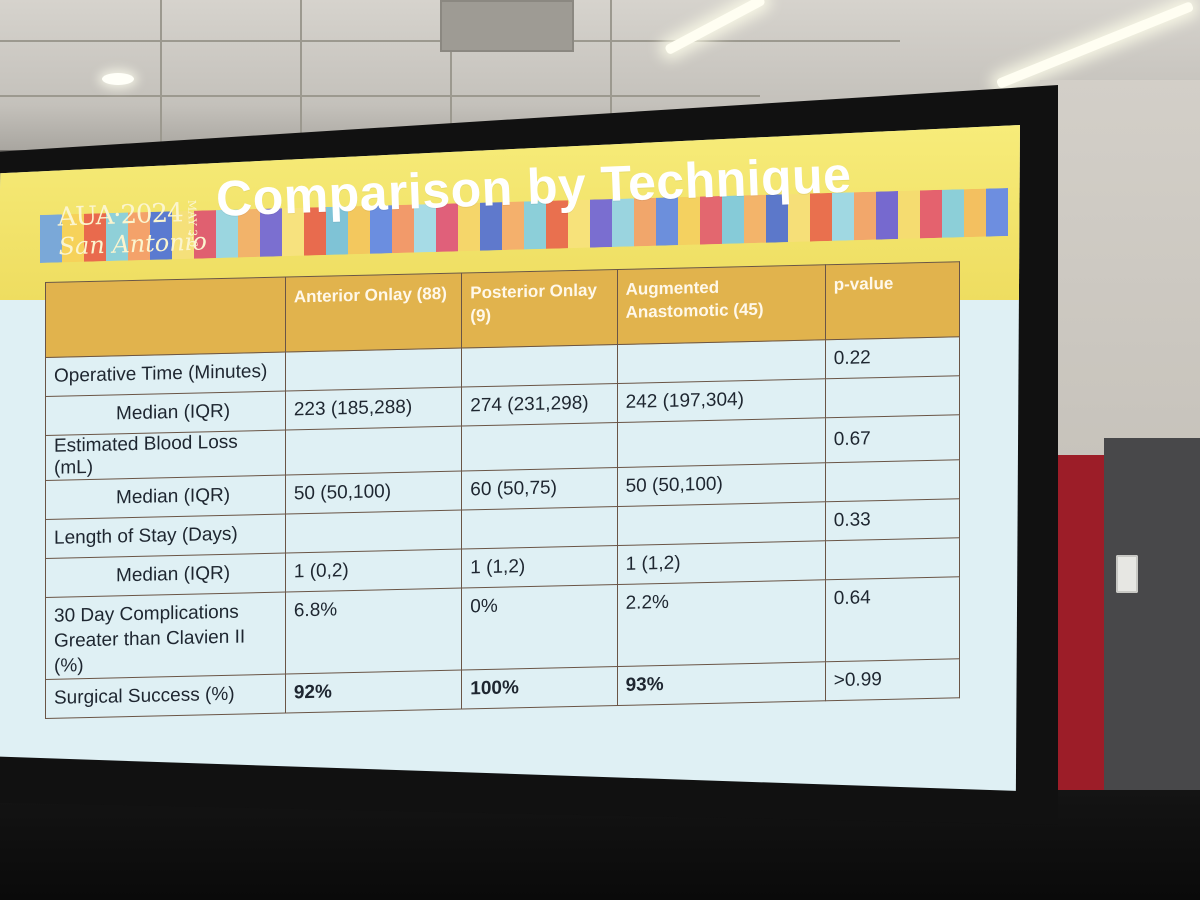  What do you see at coordinates (165, 455) in the screenshot?
I see `row-label: Estimated Blood Loss (mL)` at bounding box center [165, 455].